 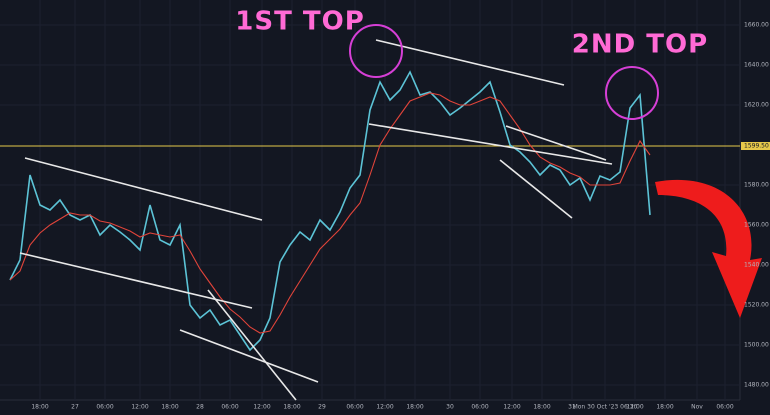 What do you see at coordinates (756, 385) in the screenshot?
I see `y-tick-label: 1480.00` at bounding box center [756, 385].